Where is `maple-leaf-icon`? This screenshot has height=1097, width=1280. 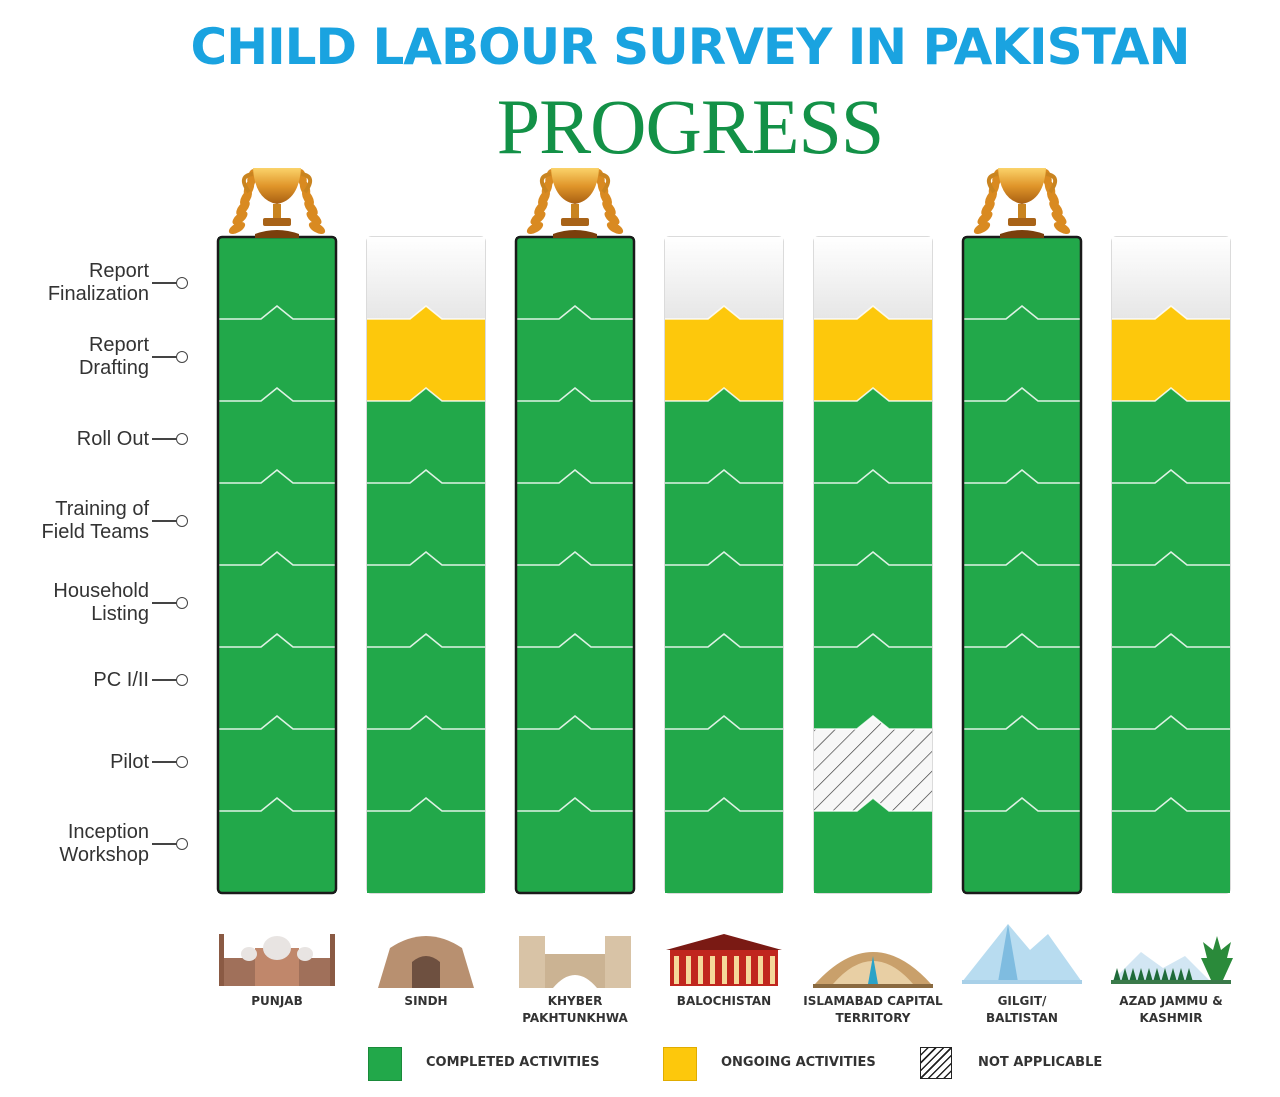
maple-leaf-icon is located at coordinates (1172, 960).